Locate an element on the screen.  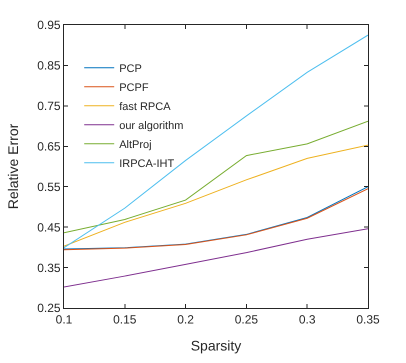
y-tick-label: 0.65 is located at coordinates (49, 146).